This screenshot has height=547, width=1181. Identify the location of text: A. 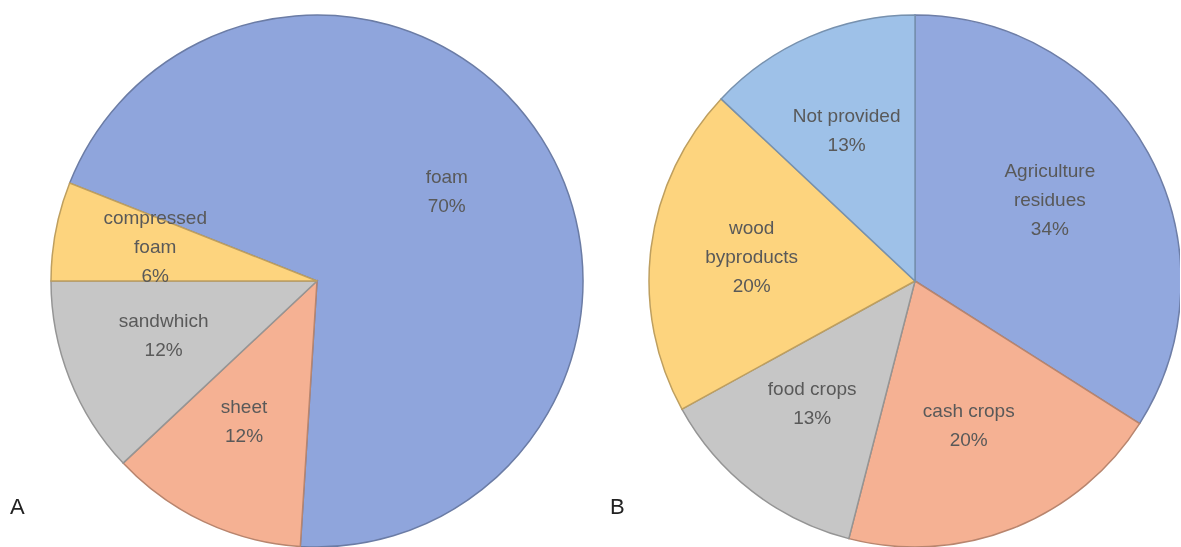
(17, 507).